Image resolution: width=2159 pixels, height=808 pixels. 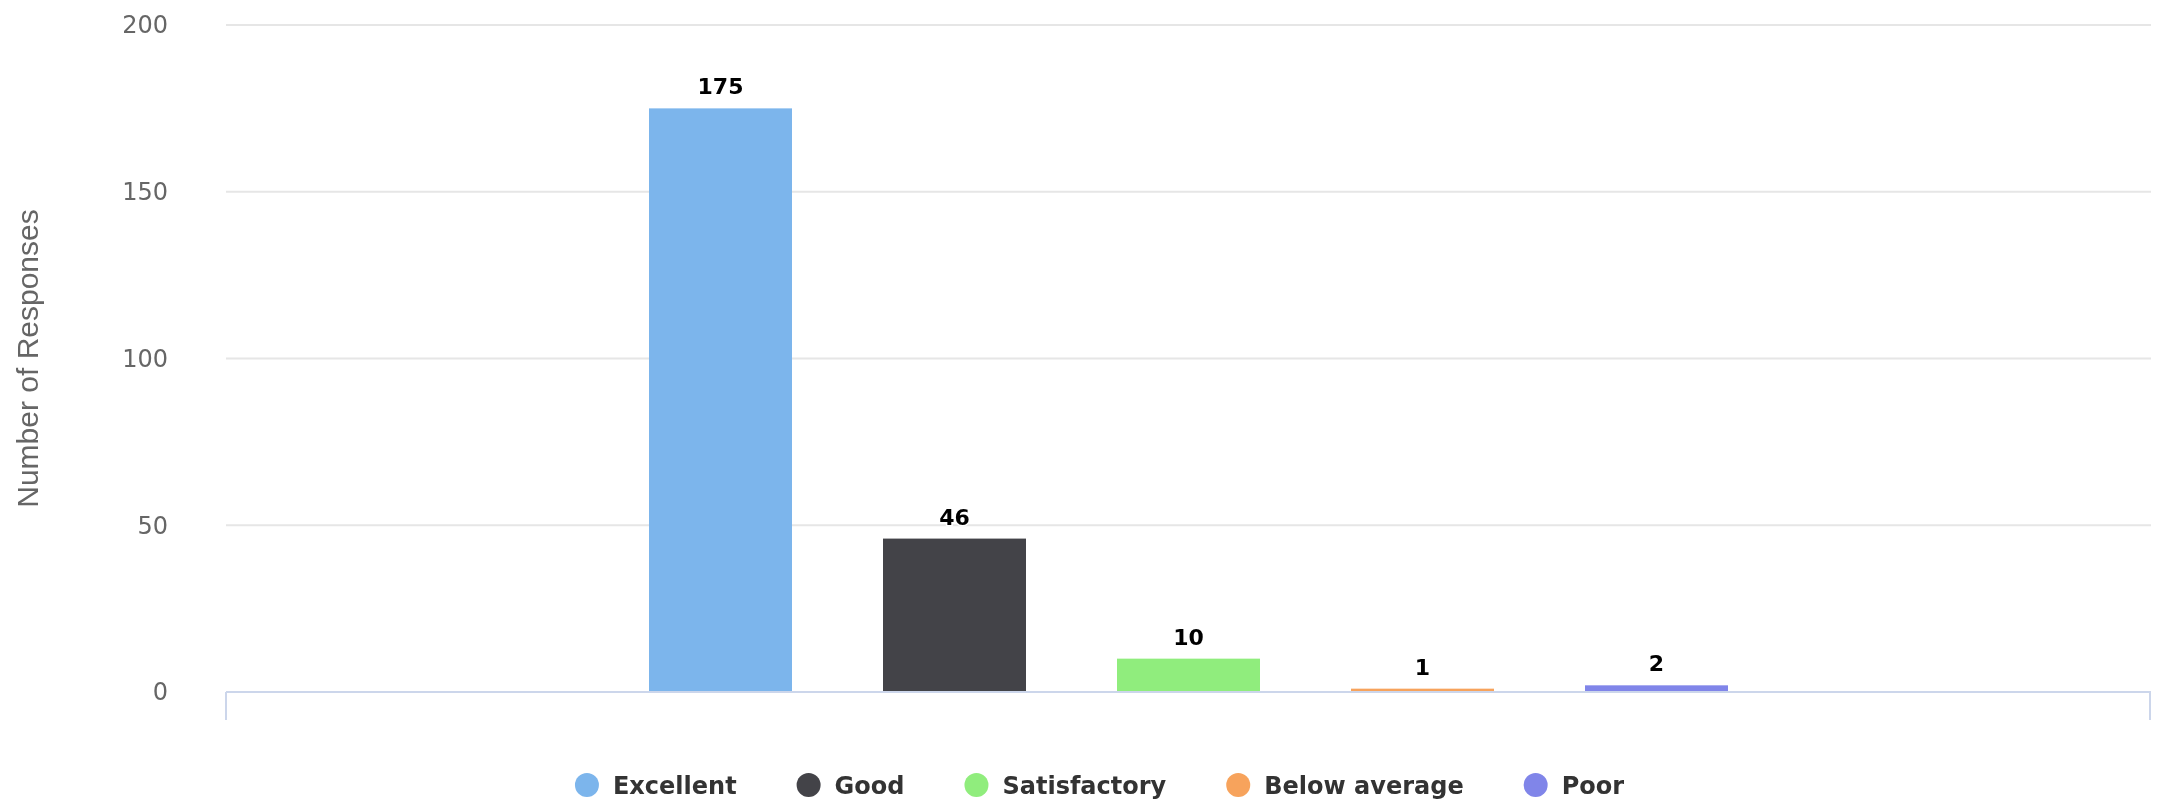 I want to click on legend-label: Good, so click(x=869, y=786).